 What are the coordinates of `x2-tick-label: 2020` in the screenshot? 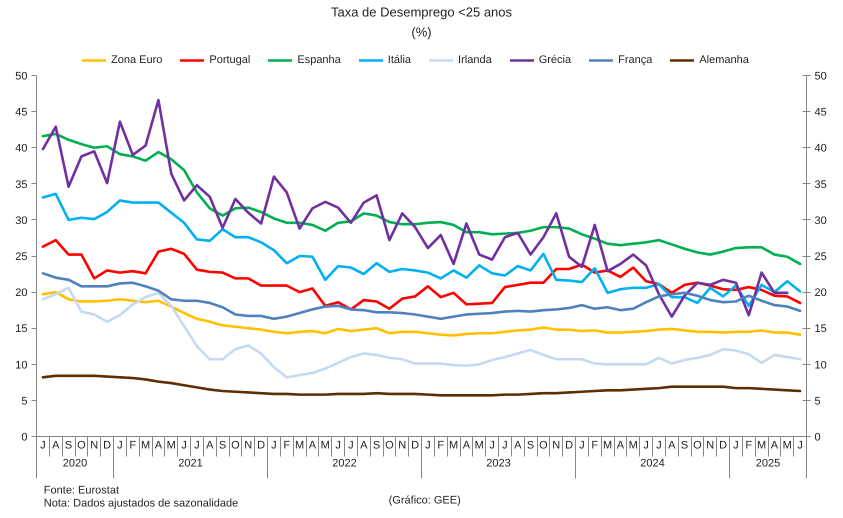 It's located at (75, 464).